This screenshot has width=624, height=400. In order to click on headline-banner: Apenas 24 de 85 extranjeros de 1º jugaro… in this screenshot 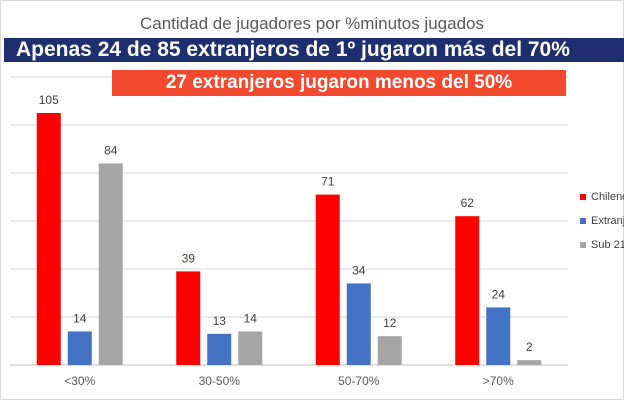, I will do `click(314, 50)`.